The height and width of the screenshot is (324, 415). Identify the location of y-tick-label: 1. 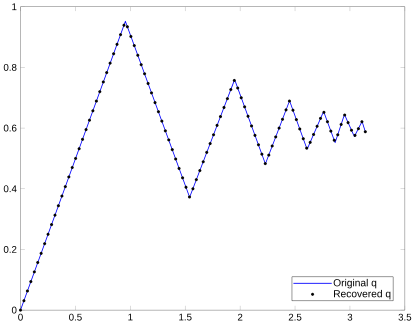
(14, 6).